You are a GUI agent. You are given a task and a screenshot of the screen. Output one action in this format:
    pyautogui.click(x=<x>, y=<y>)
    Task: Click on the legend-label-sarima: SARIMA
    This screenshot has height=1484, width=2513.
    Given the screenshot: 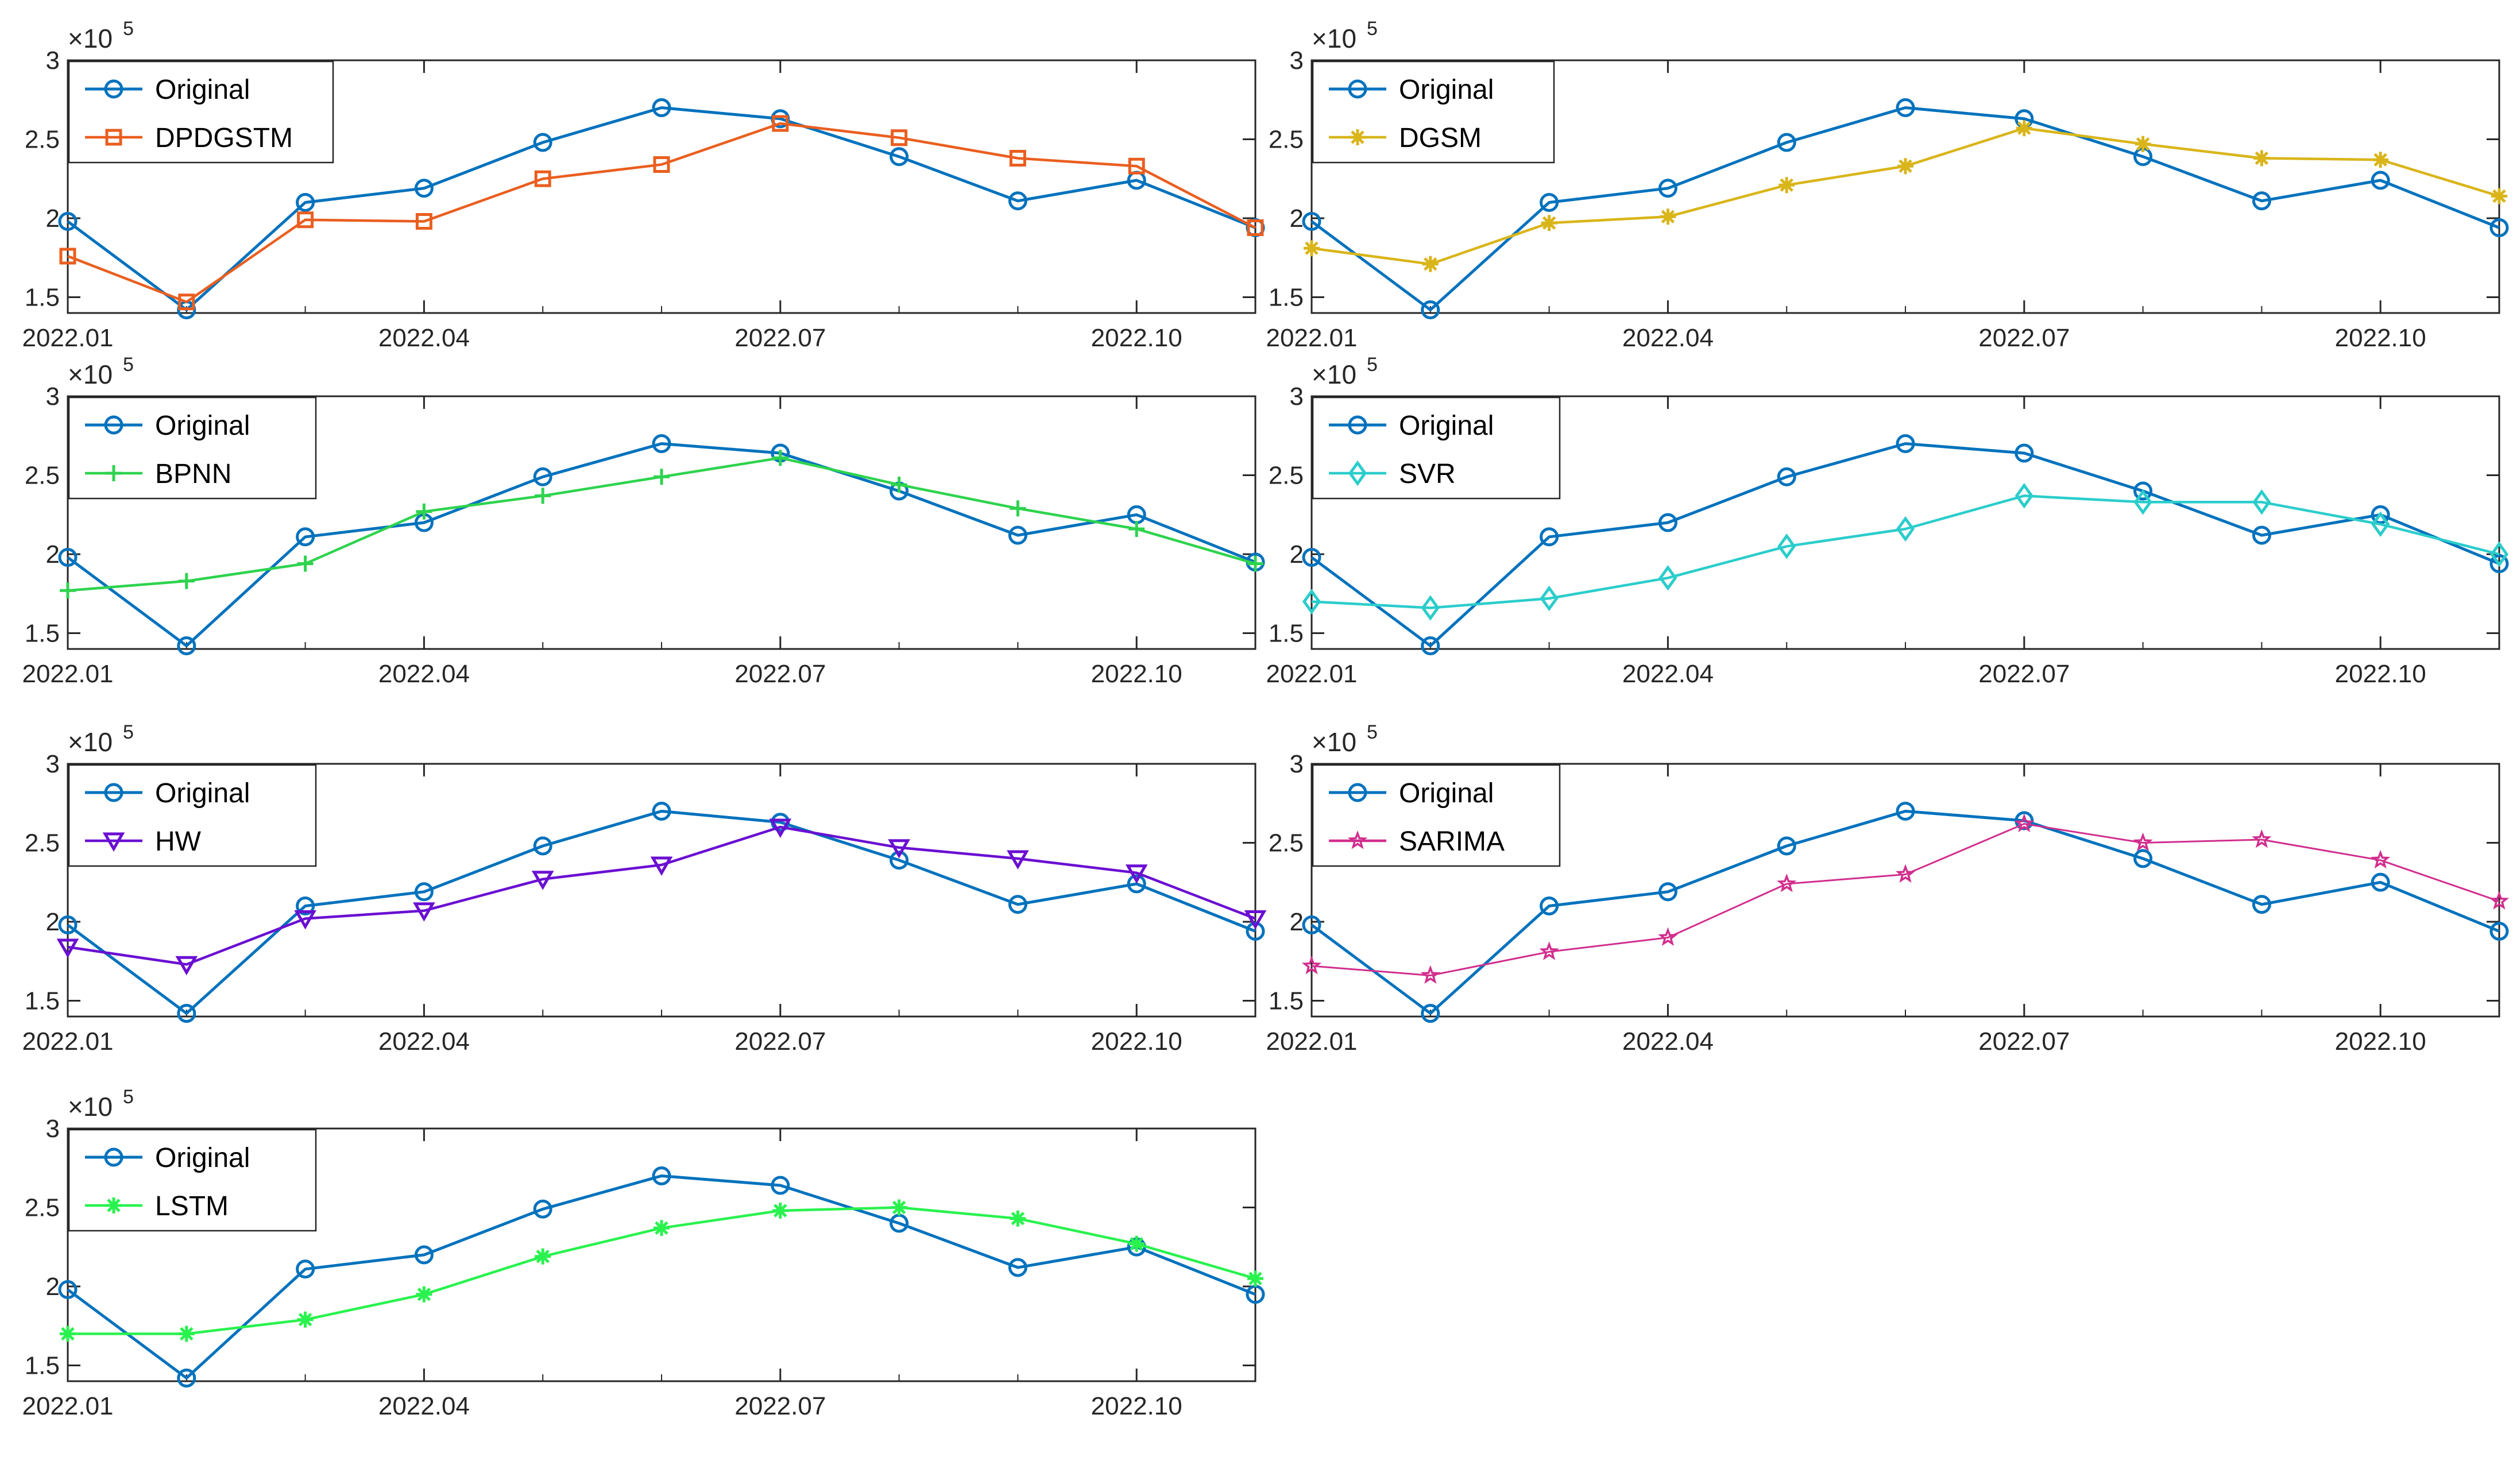 What is the action you would take?
    pyautogui.click(x=1452, y=841)
    